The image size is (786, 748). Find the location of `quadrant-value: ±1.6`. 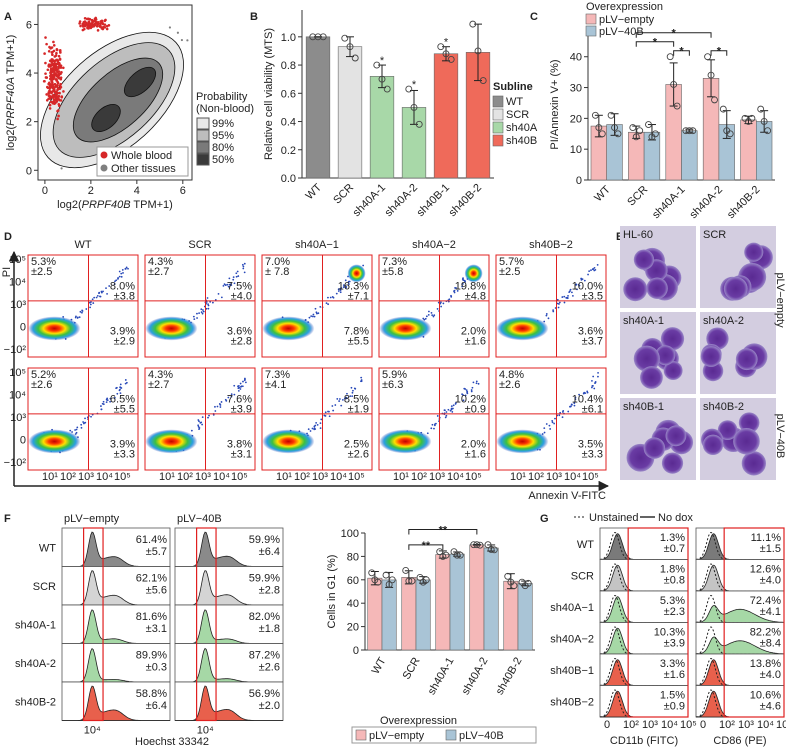

quadrant-value: ±1.6 is located at coordinates (475, 342).